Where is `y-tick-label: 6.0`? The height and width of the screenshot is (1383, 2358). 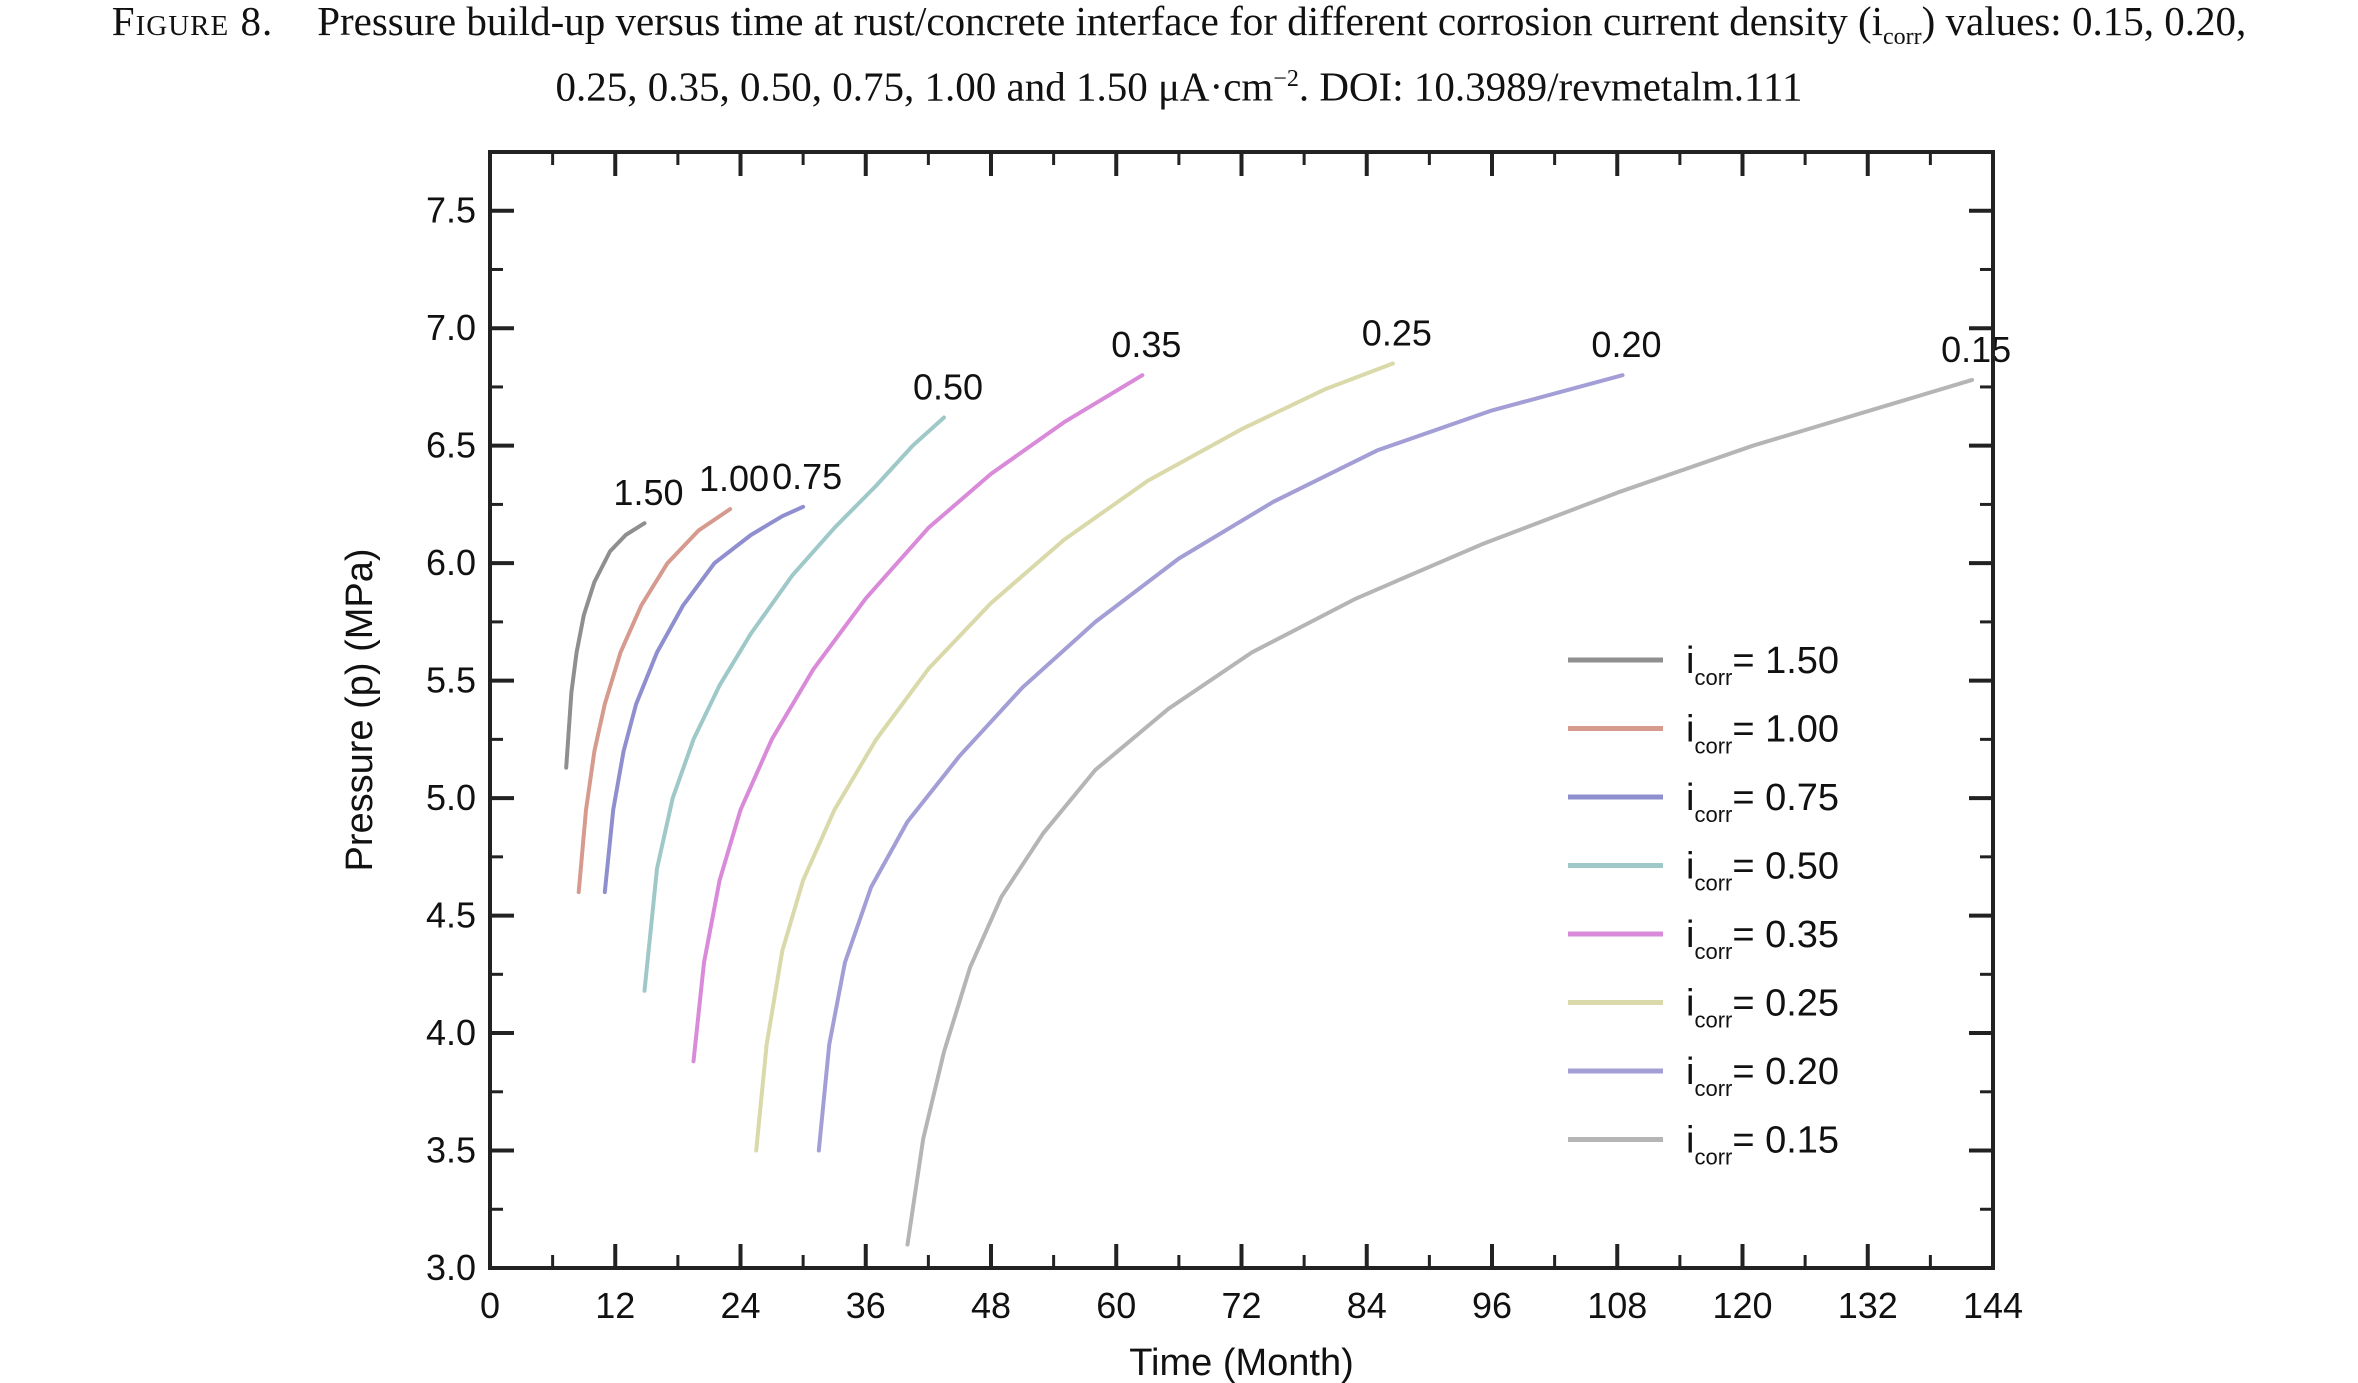
y-tick-label: 6.0 is located at coordinates (451, 562).